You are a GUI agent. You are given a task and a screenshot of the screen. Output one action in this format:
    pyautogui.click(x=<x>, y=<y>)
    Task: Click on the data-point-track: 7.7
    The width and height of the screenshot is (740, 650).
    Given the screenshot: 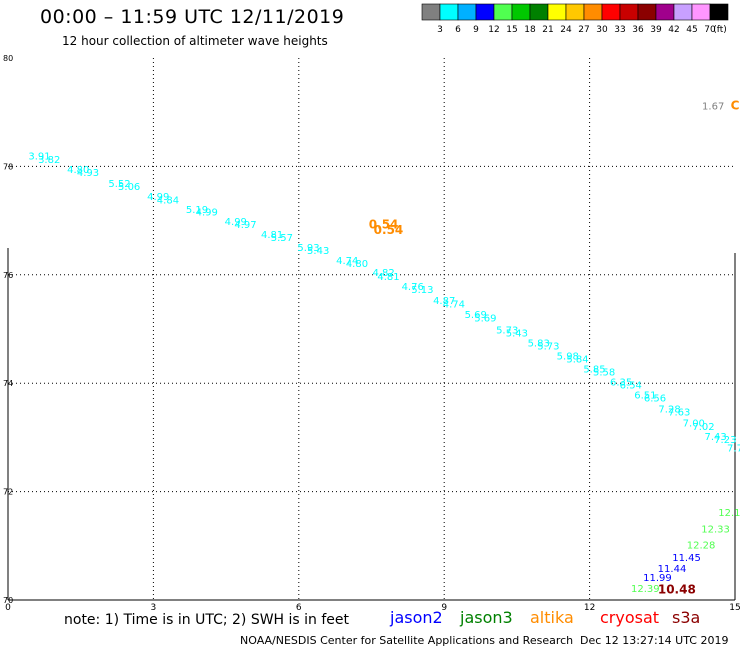 What is the action you would take?
    pyautogui.click(x=733, y=448)
    